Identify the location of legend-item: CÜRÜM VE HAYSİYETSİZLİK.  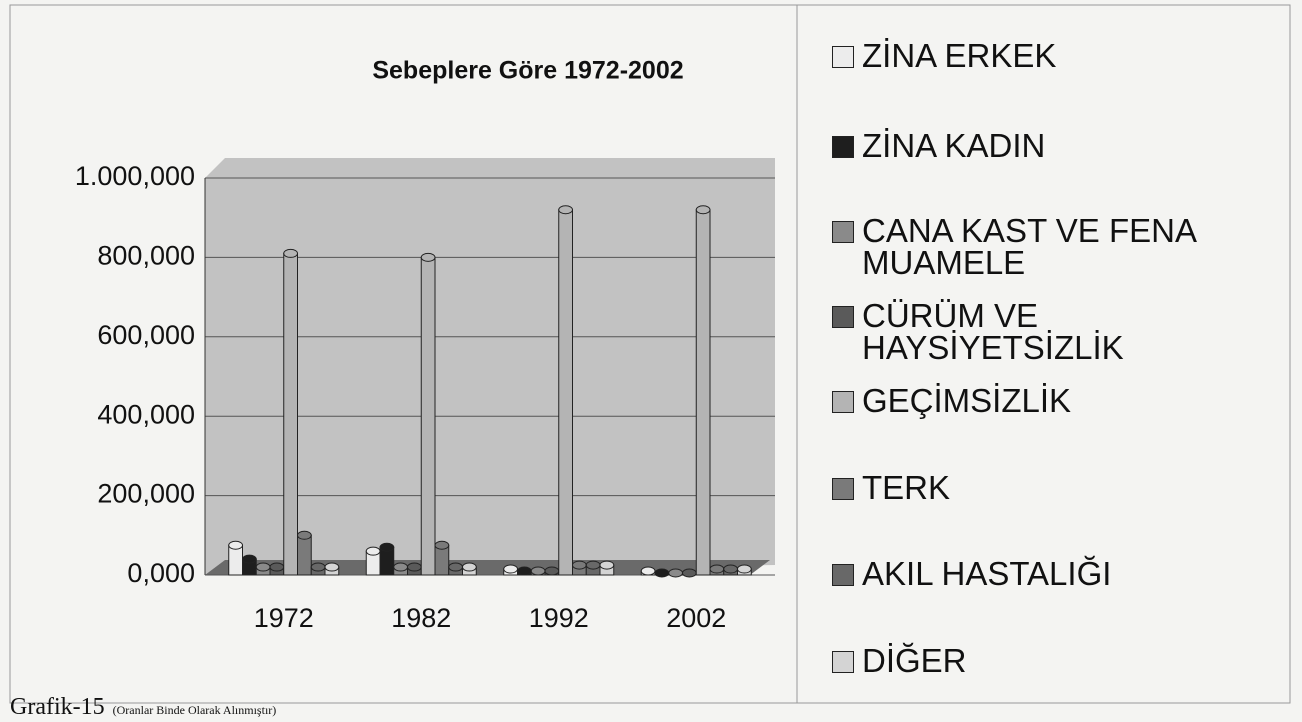
(1062, 331).